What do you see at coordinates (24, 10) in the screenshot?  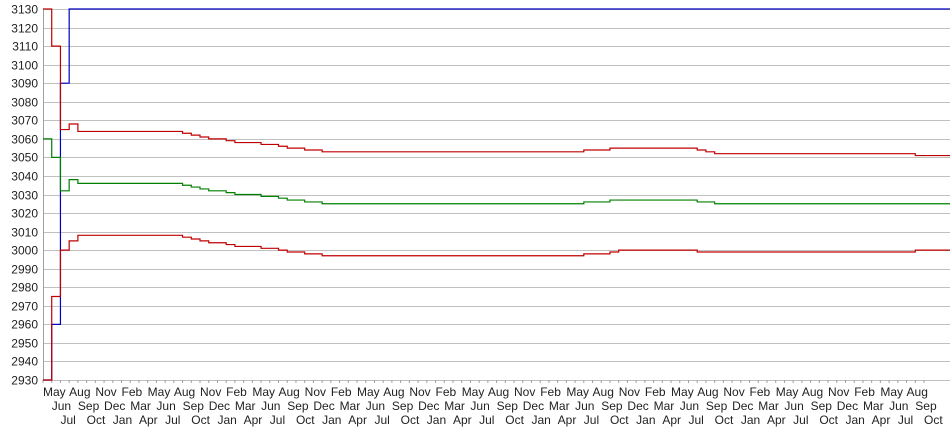 I see `y-tick-label: 3130` at bounding box center [24, 10].